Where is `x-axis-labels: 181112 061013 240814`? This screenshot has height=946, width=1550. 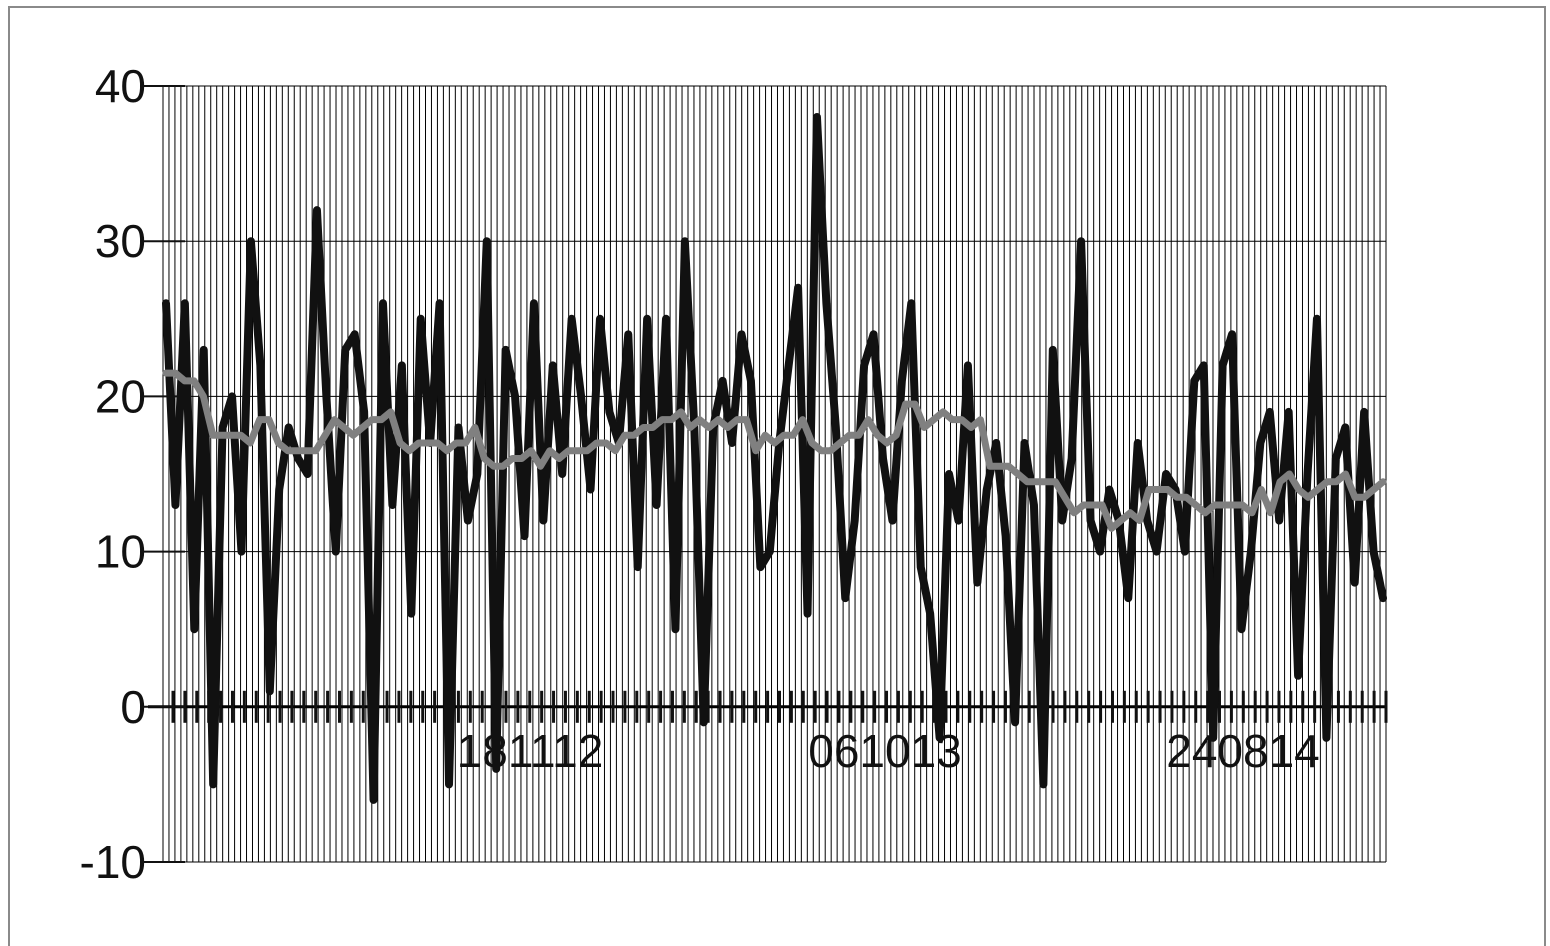 x-axis-labels: 181112 061013 240814 is located at coordinates (888, 751).